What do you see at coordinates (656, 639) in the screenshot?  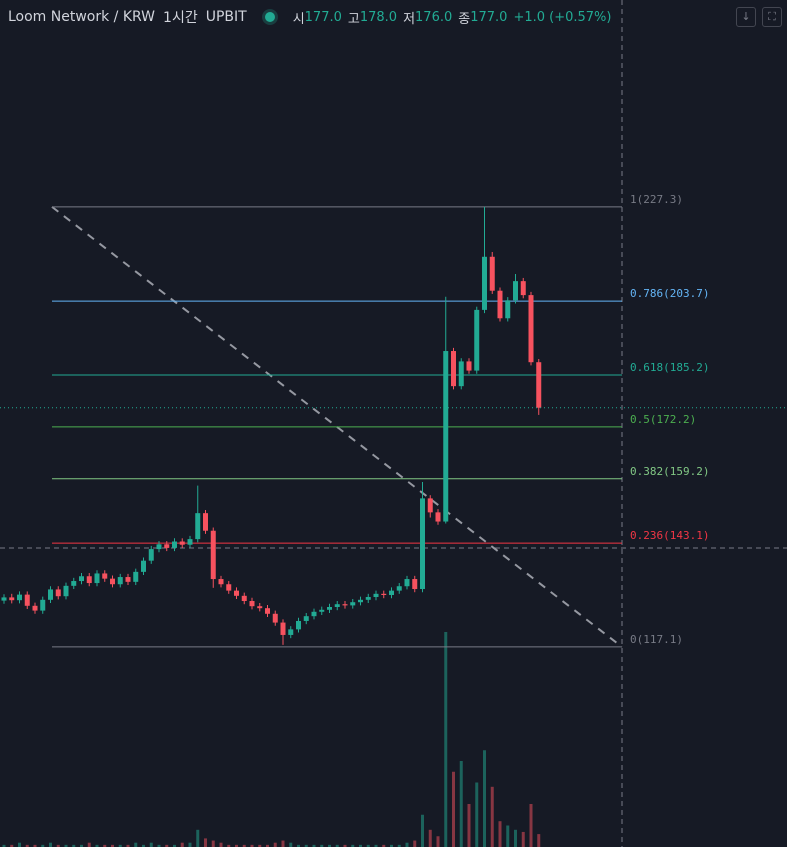 I see `fib-level-label: 0(117.1)` at bounding box center [656, 639].